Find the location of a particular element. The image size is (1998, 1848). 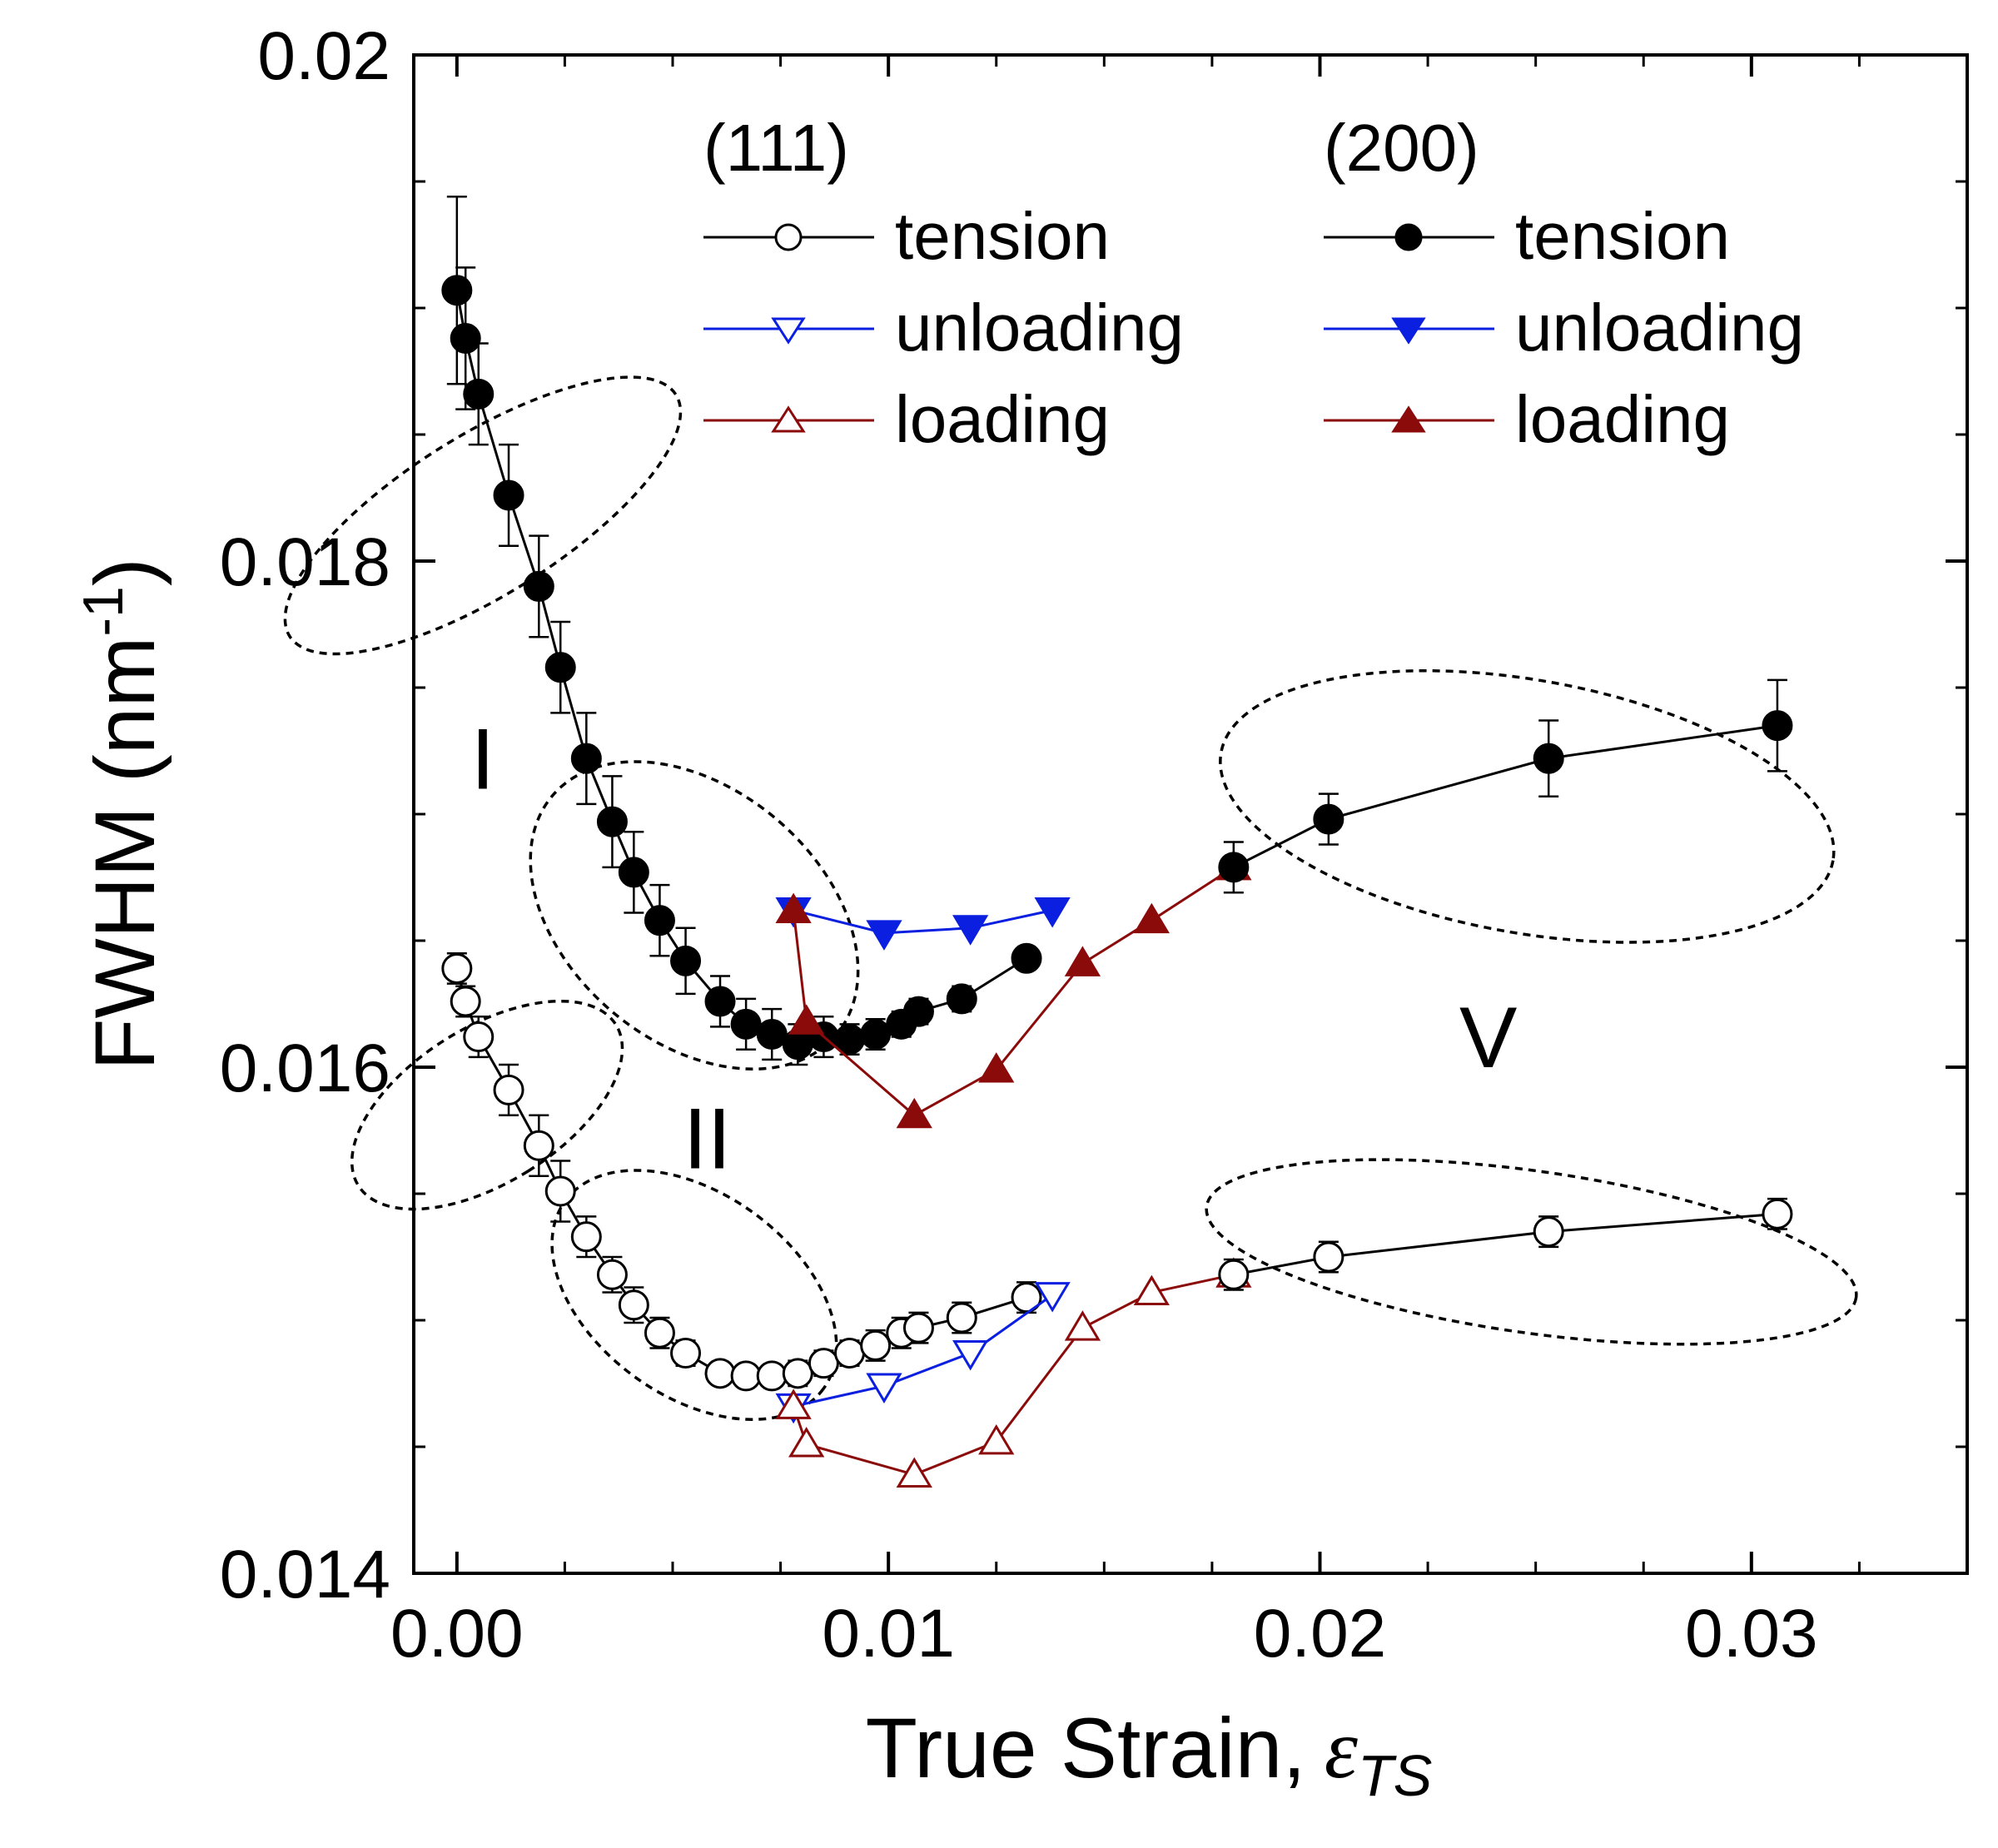

legend-label-111-unloading: unloading is located at coordinates (1040, 328).